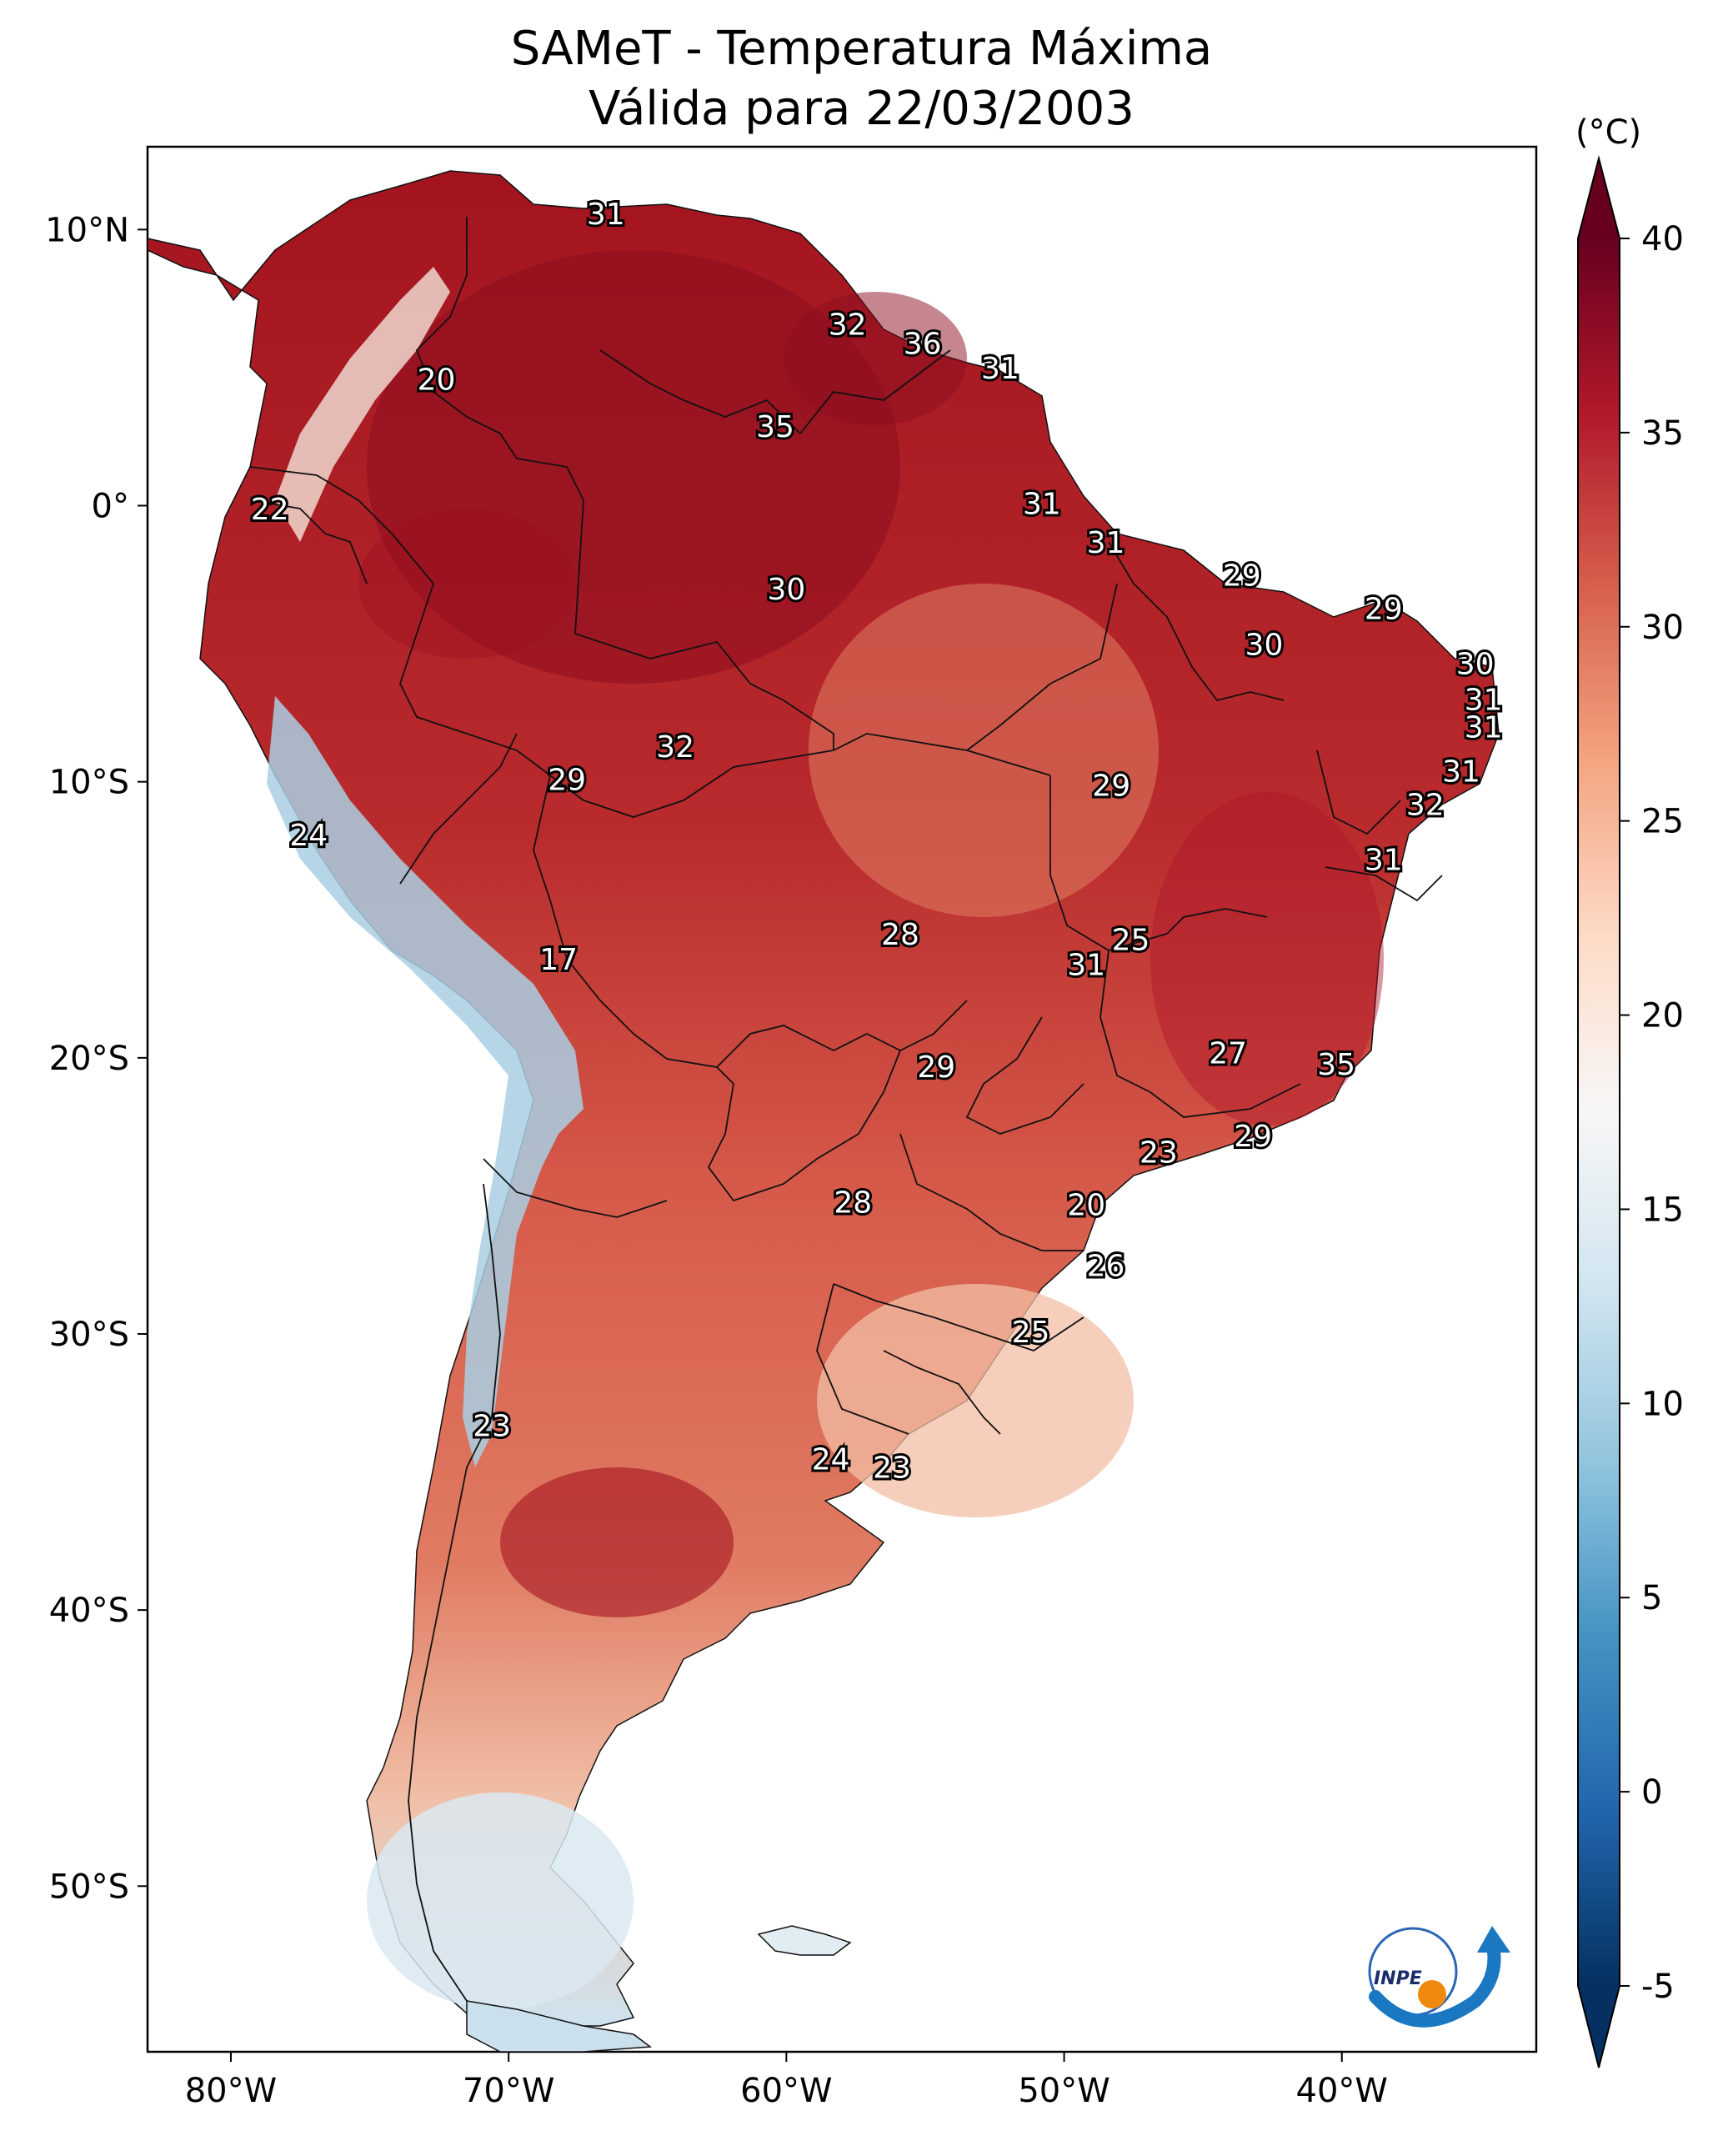  Describe the element at coordinates (1432, 1994) in the screenshot. I see `logo-orange-dot-icon` at that location.